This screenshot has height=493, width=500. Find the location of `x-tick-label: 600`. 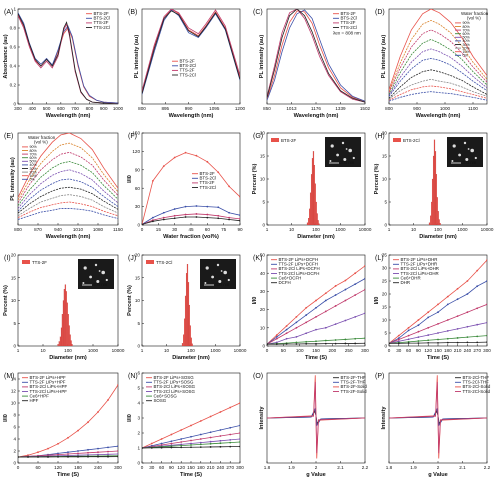

x-tick-label: 600 is located at coordinates (61, 108).